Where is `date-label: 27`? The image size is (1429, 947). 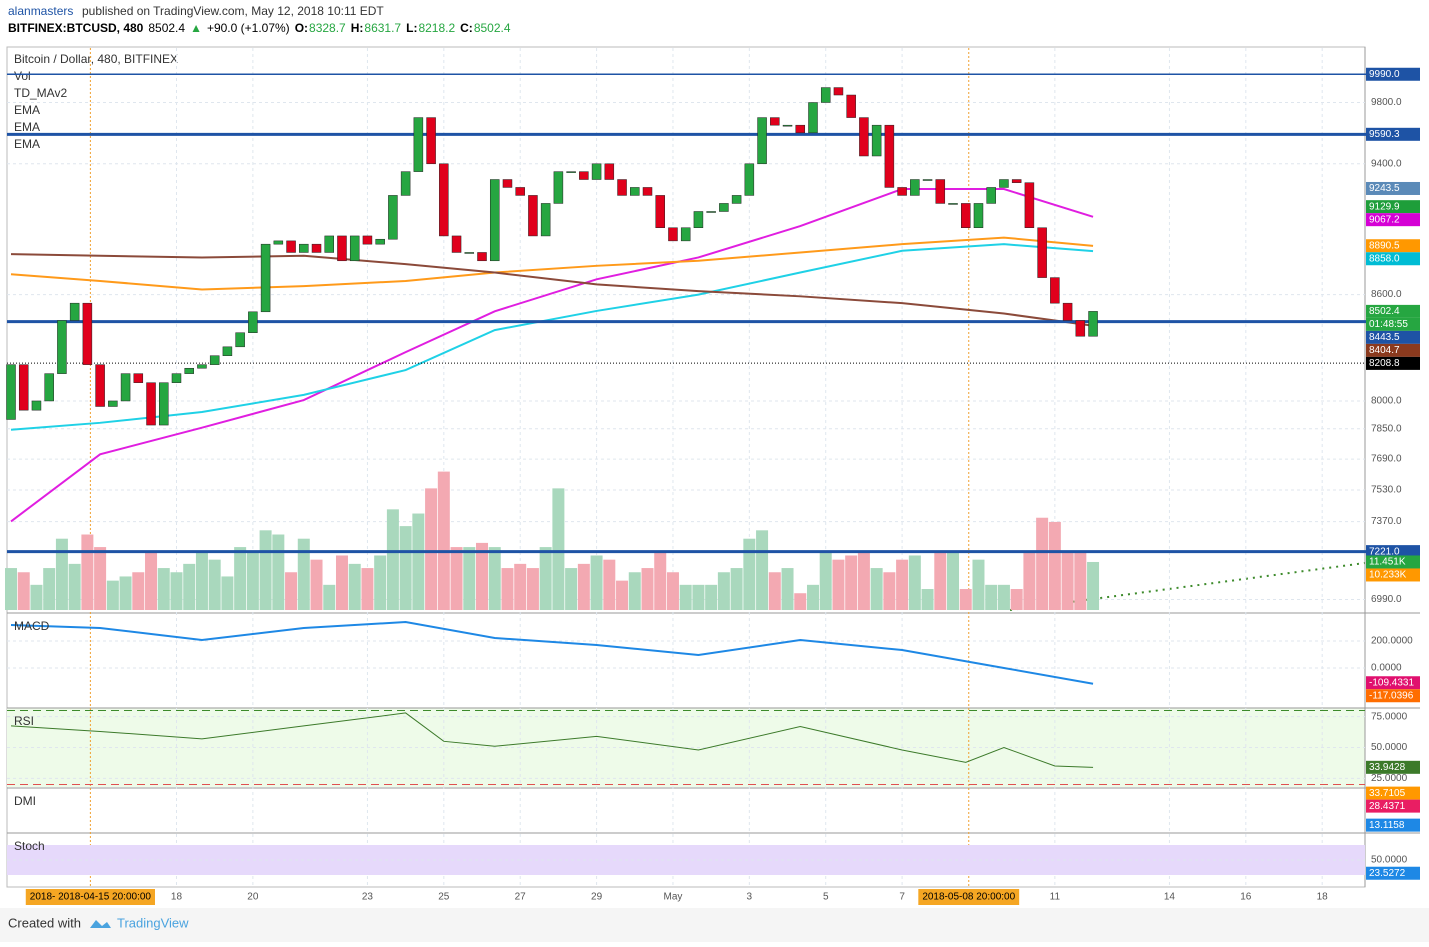
date-label: 27 is located at coordinates (521, 897).